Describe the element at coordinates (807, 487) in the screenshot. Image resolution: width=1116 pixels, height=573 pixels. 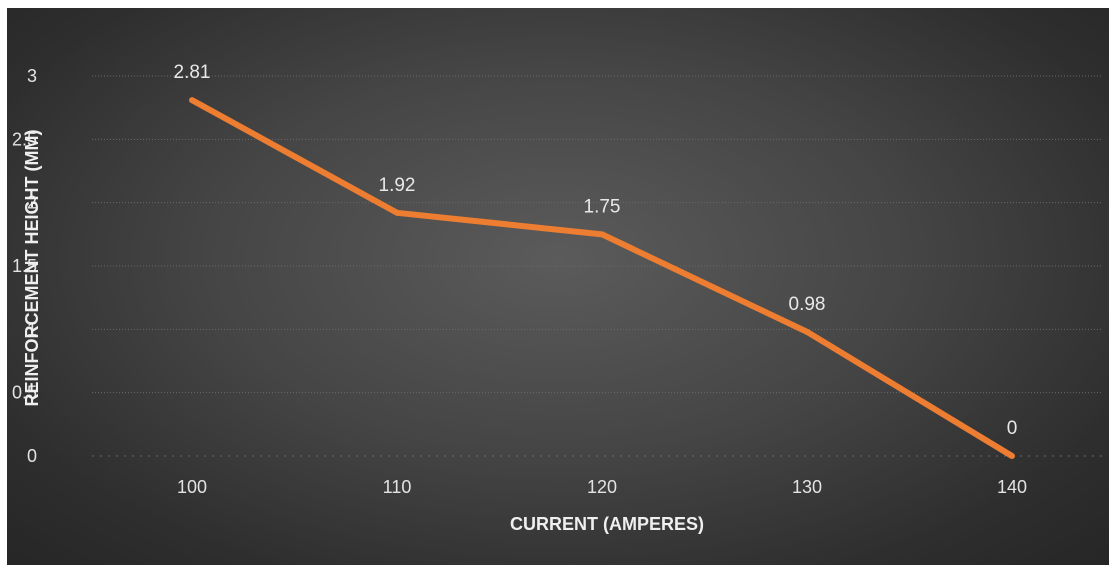
I see `x-tick-label: 130` at that location.